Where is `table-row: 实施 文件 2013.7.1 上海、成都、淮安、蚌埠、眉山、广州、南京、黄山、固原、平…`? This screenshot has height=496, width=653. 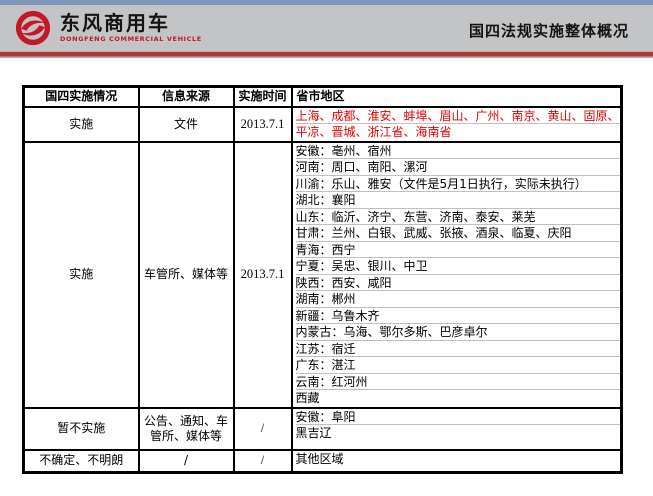
table-row: 实施 文件 2013.7.1 上海、成都、淮安、蚌埠、眉山、广州、南京、黄山、固原、平… is located at coordinates (322, 124).